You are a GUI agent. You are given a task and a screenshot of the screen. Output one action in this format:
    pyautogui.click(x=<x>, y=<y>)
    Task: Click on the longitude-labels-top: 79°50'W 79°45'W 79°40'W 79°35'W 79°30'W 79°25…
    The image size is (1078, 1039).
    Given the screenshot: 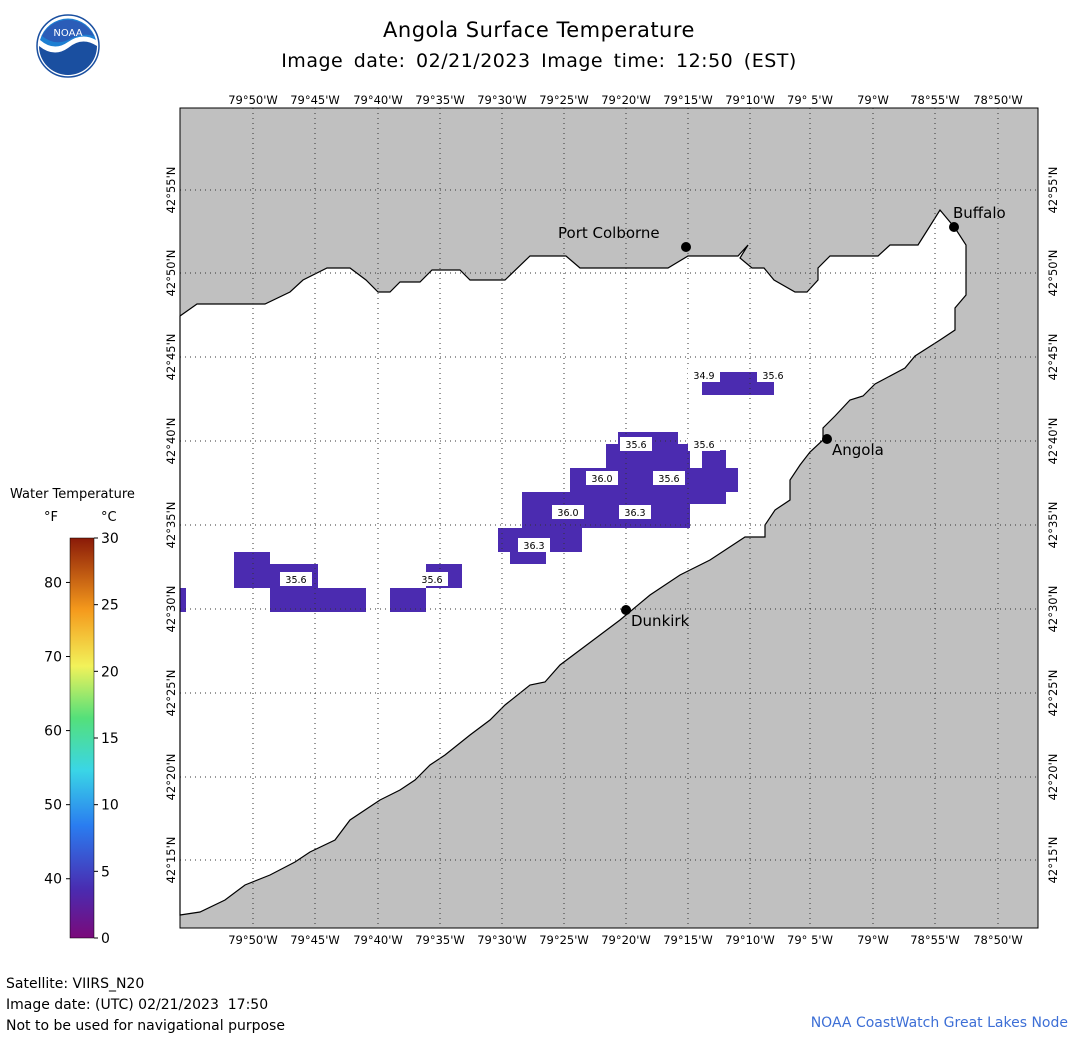 What is the action you would take?
    pyautogui.click(x=625, y=100)
    